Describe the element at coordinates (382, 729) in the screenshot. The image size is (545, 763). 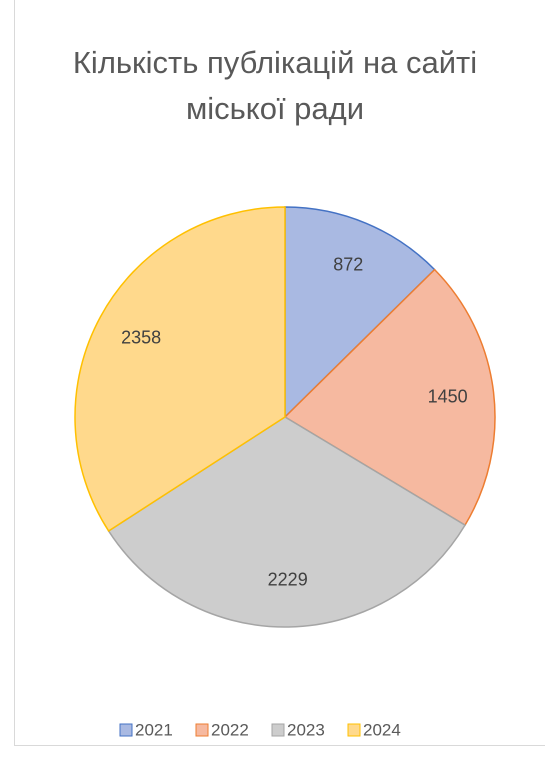
I see `legend-label: 2024` at that location.